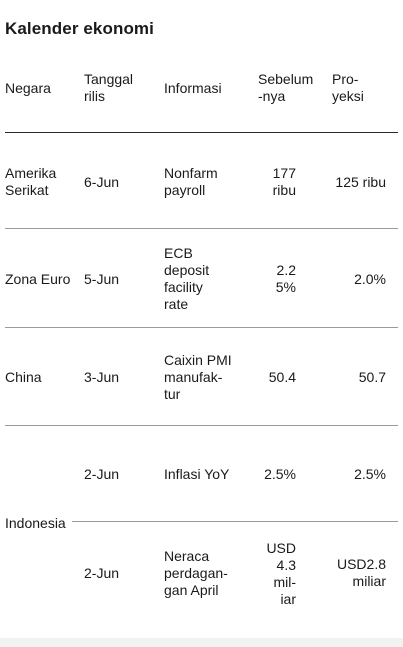  What do you see at coordinates (345, 79) in the screenshot?
I see `header-proyeksi-line1: Pro-` at bounding box center [345, 79].